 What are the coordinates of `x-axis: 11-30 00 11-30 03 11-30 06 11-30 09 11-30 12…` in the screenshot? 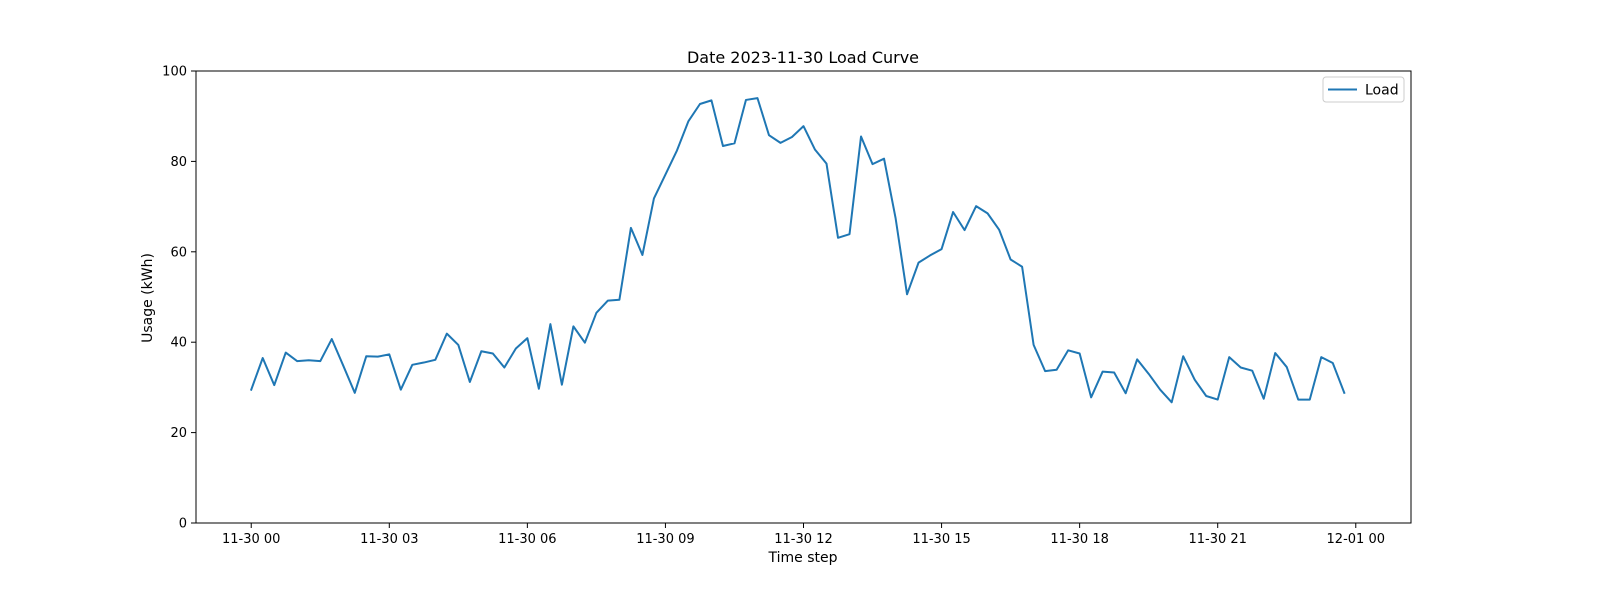 It's located at (803, 535).